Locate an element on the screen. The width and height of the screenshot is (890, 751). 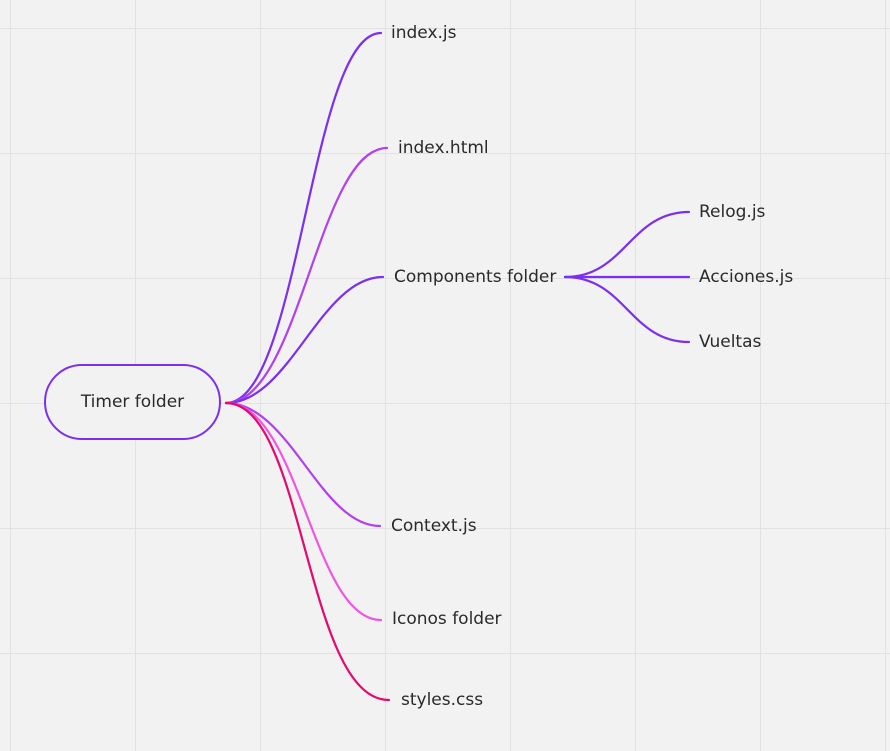
node-components-folder: Components folder is located at coordinates (475, 277).